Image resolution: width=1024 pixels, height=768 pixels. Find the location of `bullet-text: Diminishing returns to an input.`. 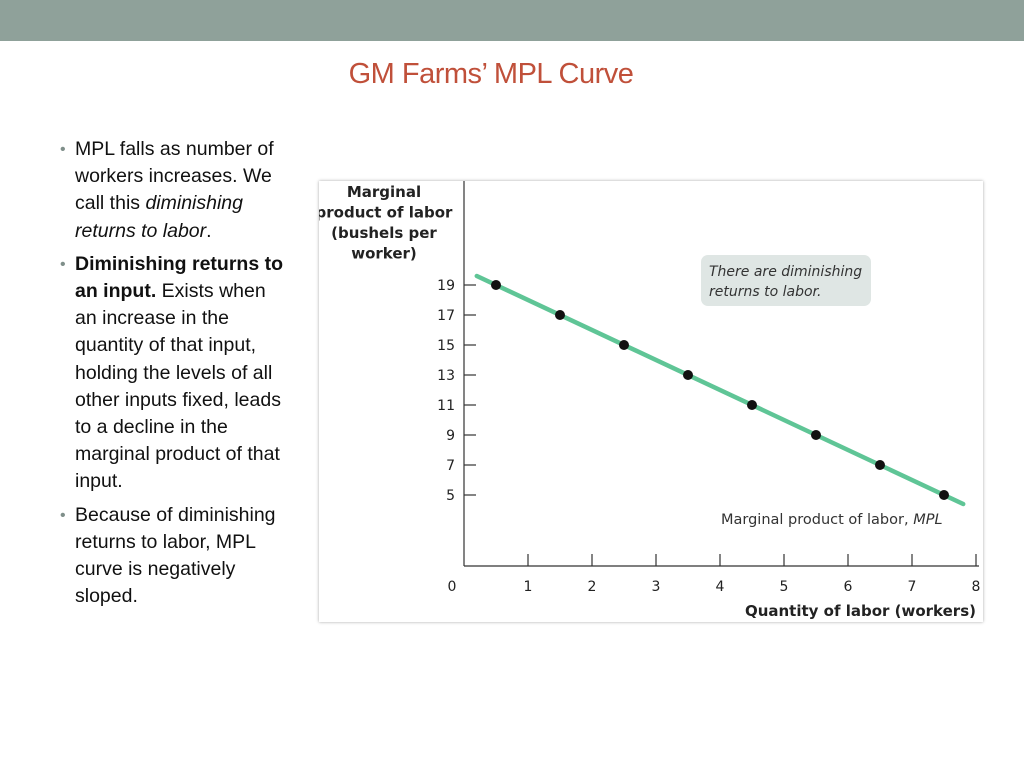

bullet-text: Diminishing returns to an input. is located at coordinates (179, 277).